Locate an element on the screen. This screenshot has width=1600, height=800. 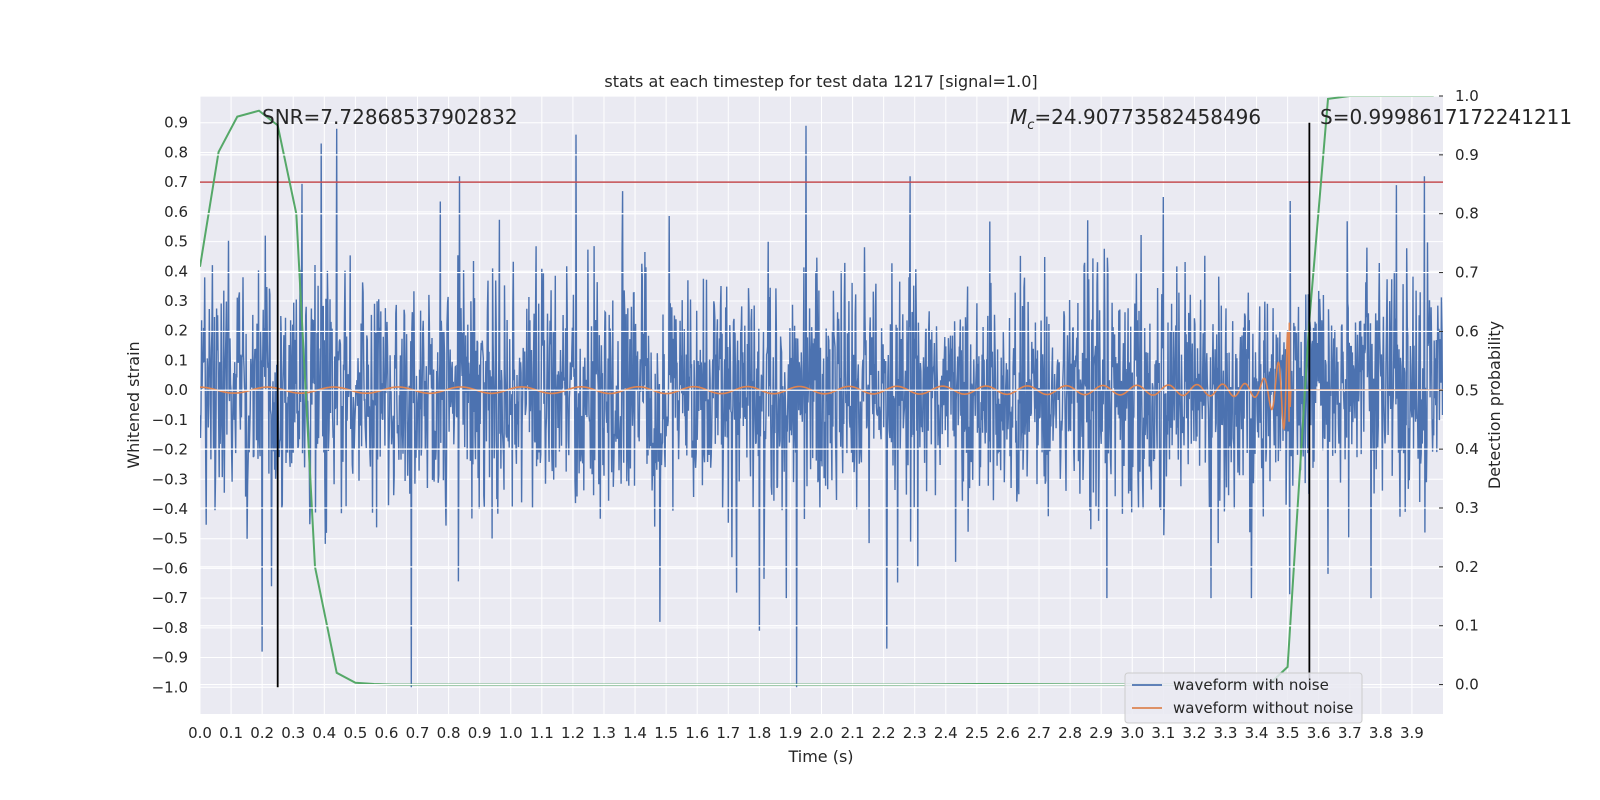
x-tick-label: 2.6 is located at coordinates (1008, 733).